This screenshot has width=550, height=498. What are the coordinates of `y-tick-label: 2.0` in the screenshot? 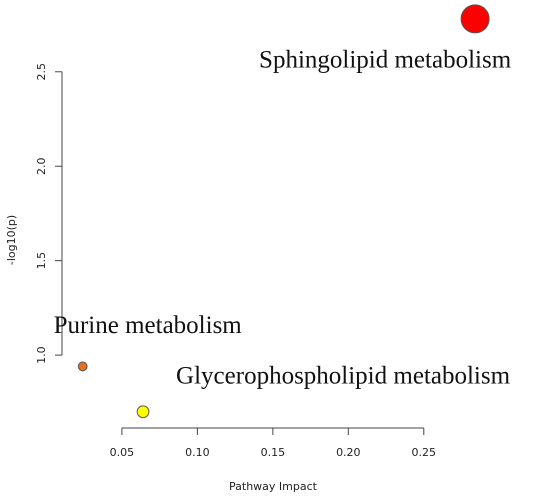 It's located at (41, 166).